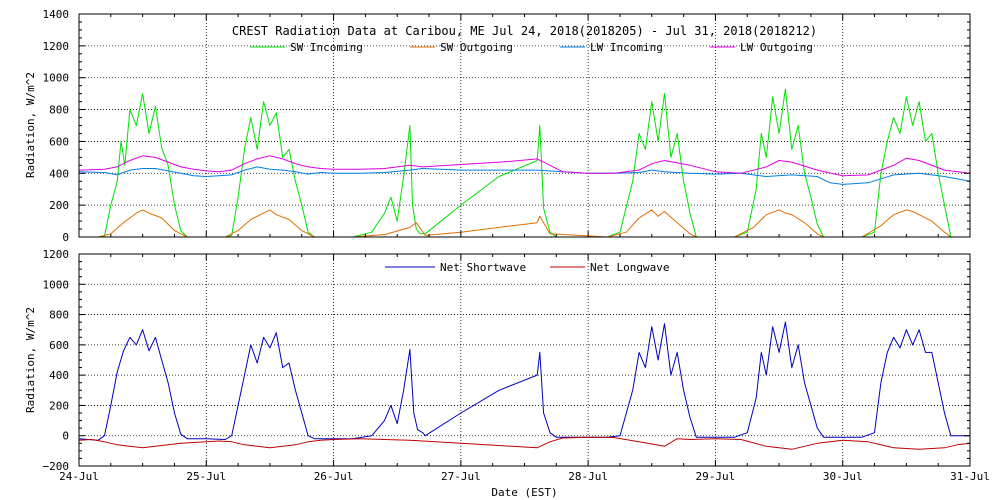  I want to click on x-tick-label: 24-Jul, so click(79, 476).